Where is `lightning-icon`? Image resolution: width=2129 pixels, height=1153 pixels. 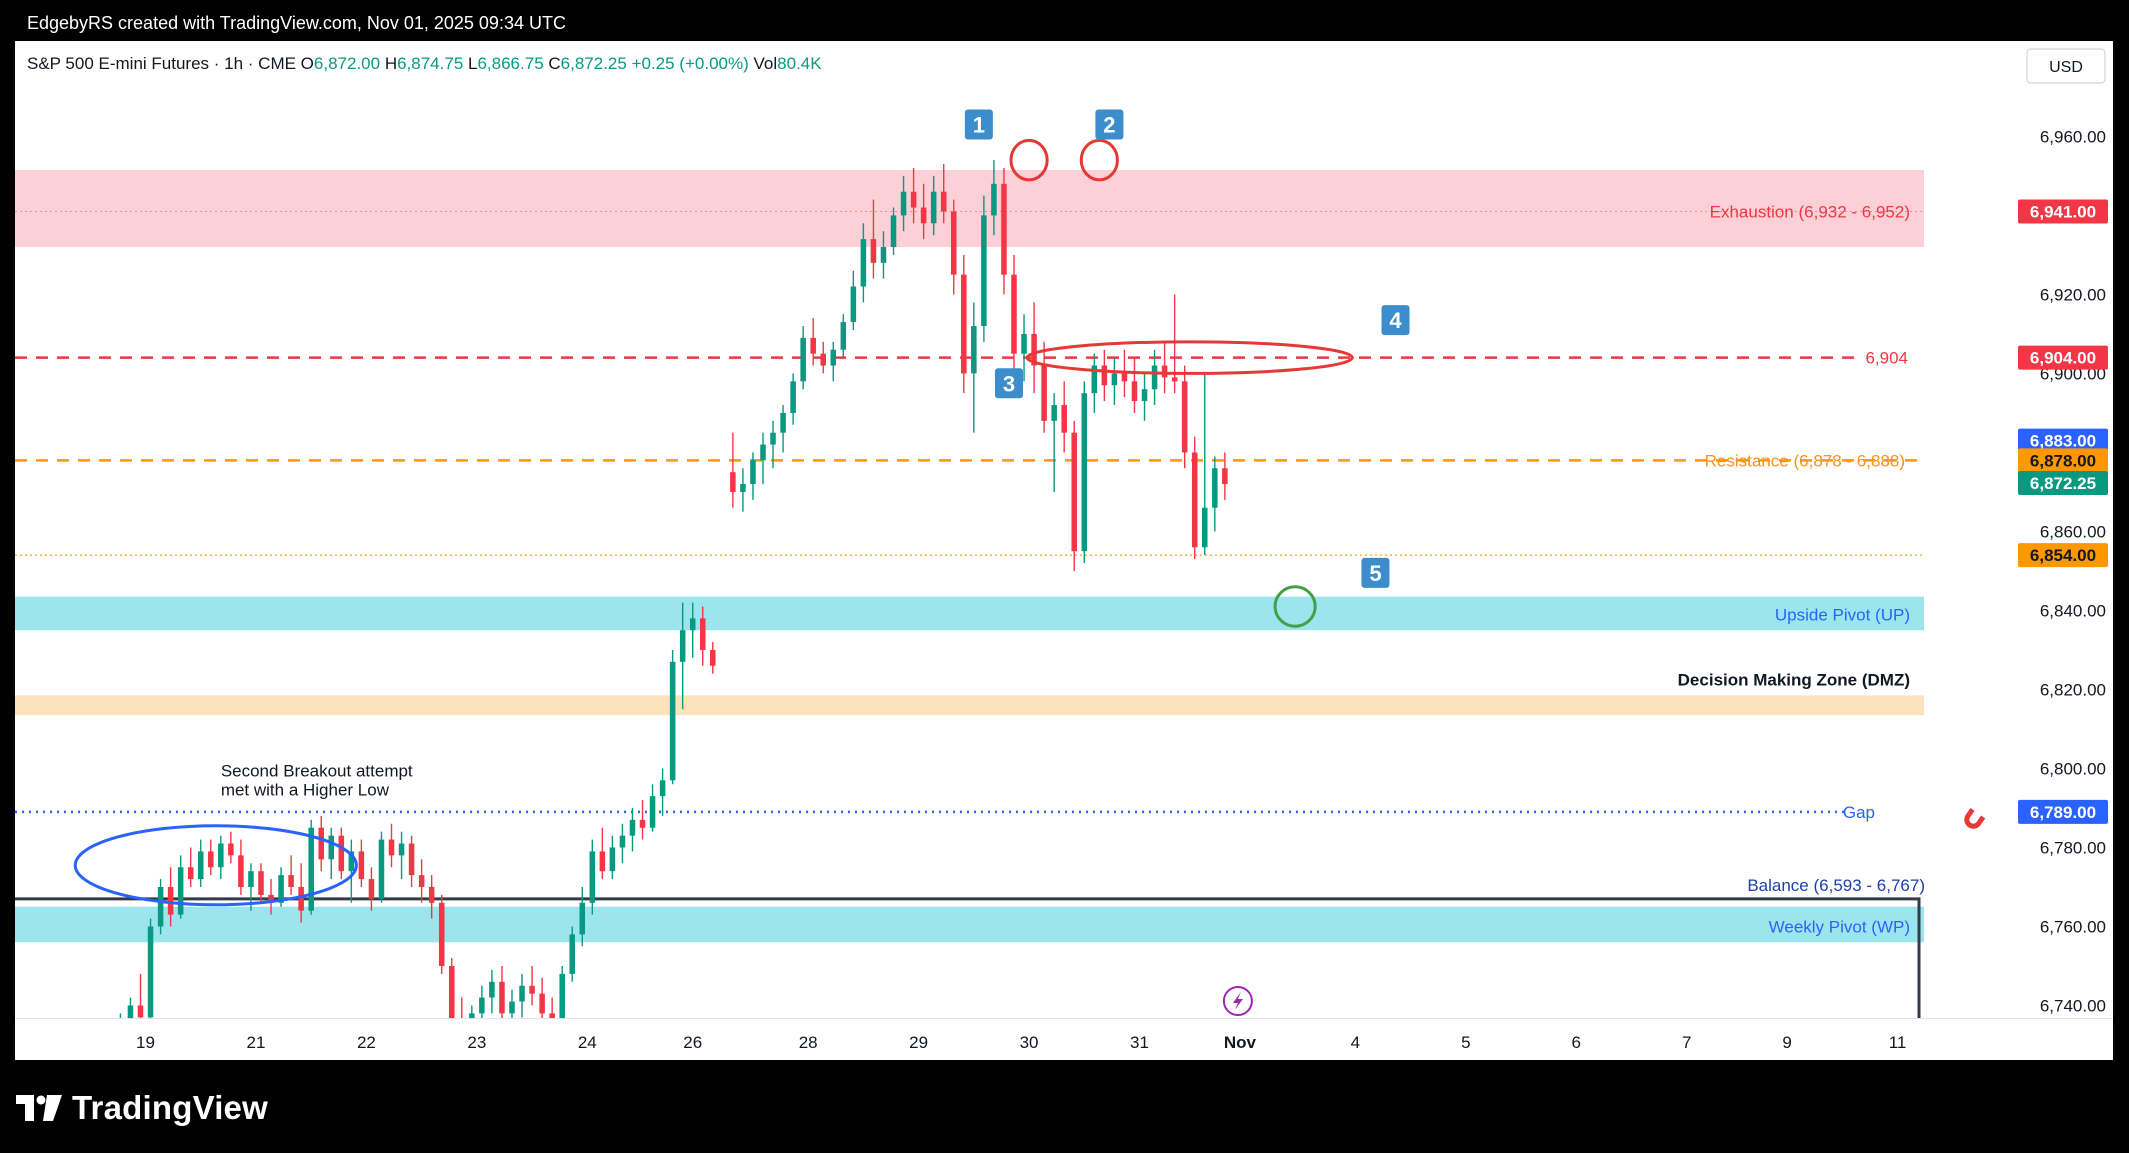
lightning-icon is located at coordinates (1237, 1001).